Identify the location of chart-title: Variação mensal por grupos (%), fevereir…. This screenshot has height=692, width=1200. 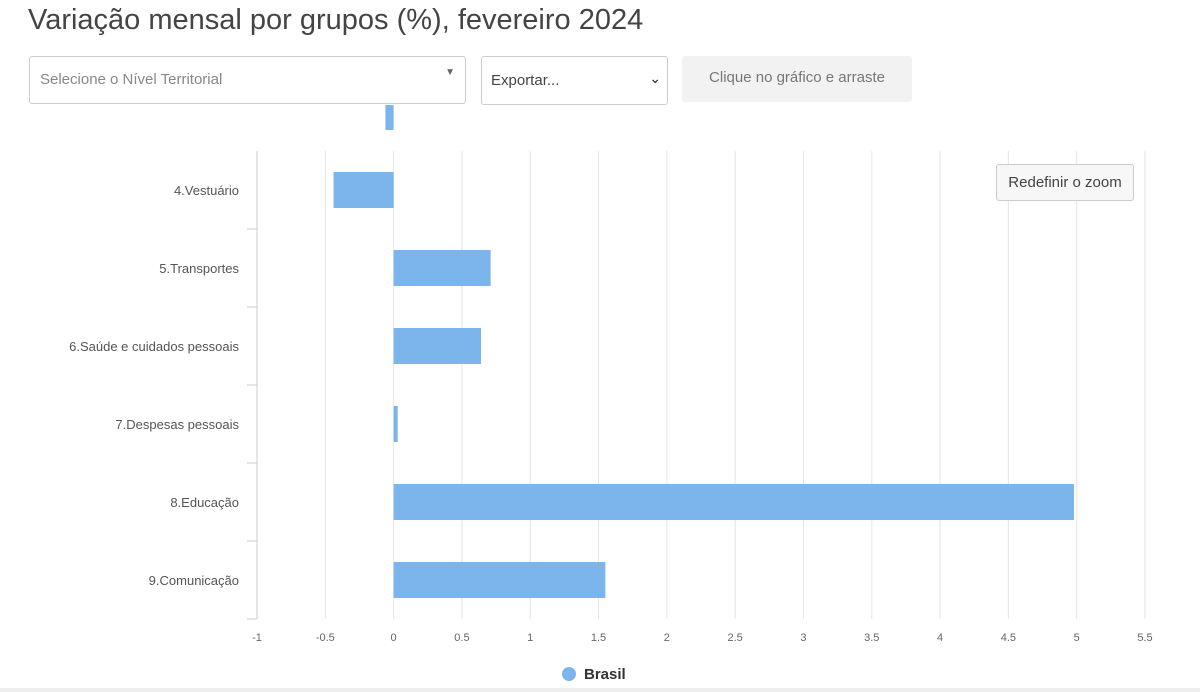
(336, 20).